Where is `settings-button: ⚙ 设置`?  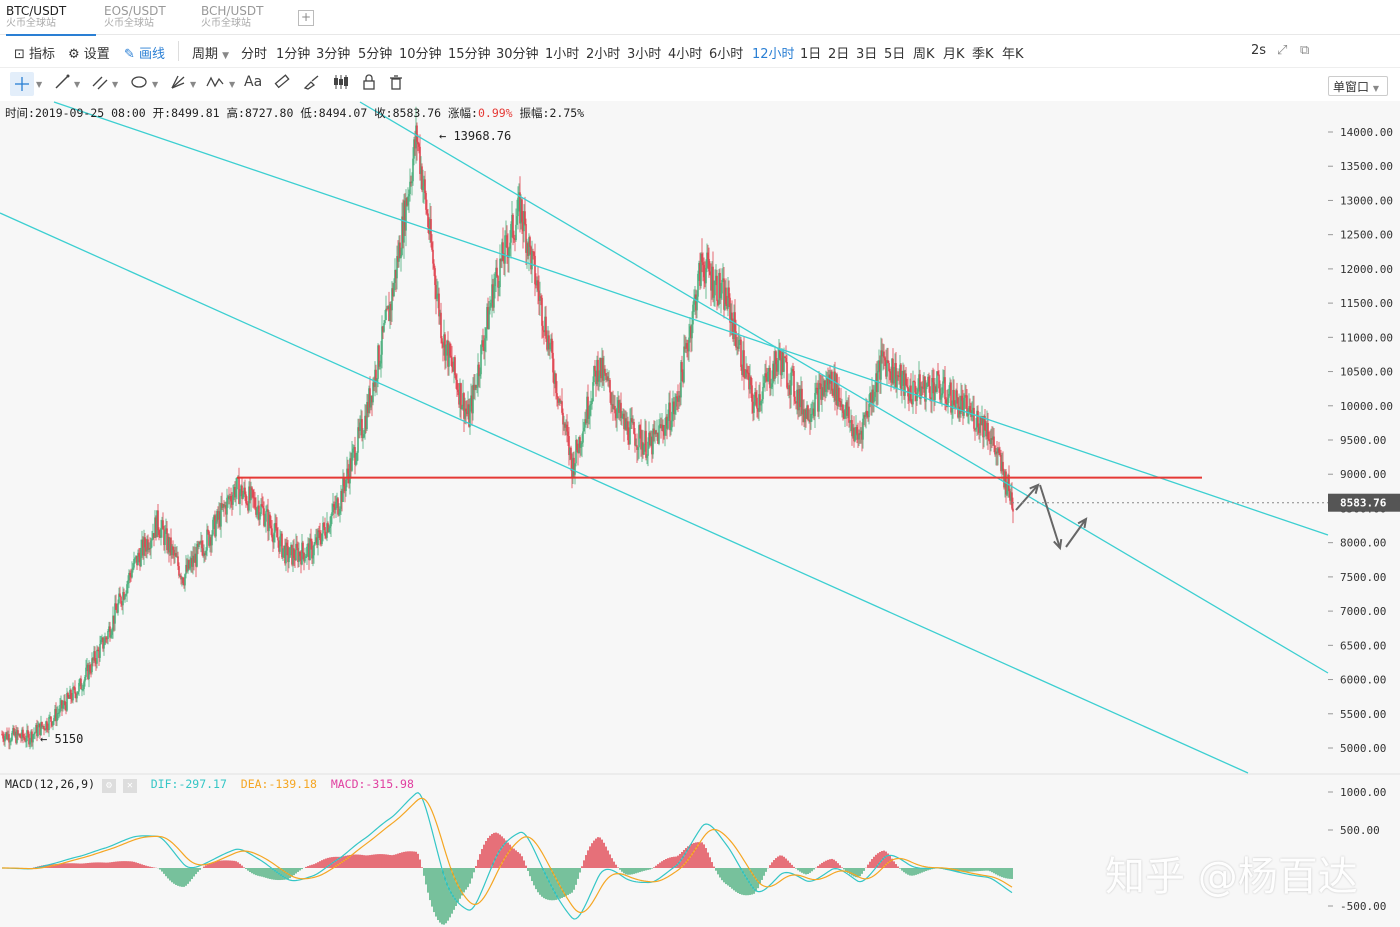
settings-button: ⚙ 设置 is located at coordinates (89, 52).